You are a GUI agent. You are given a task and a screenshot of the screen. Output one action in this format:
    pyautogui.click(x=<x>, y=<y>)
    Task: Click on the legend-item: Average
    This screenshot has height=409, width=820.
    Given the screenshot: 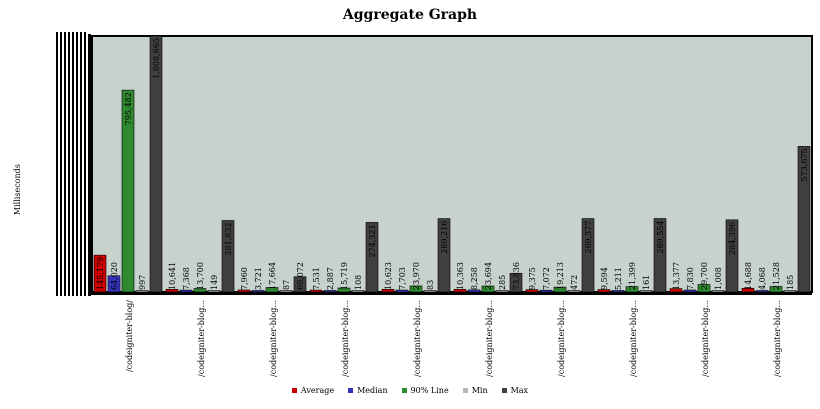 What is the action you would take?
    pyautogui.click(x=313, y=390)
    